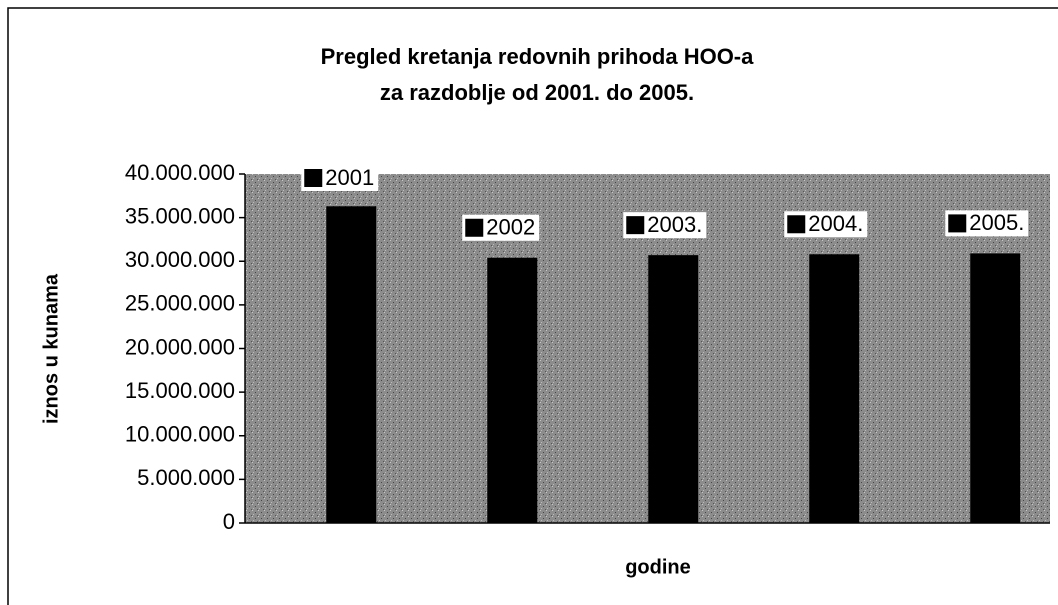 The width and height of the screenshot is (1058, 605). I want to click on data-label: 2005., so click(996, 222).